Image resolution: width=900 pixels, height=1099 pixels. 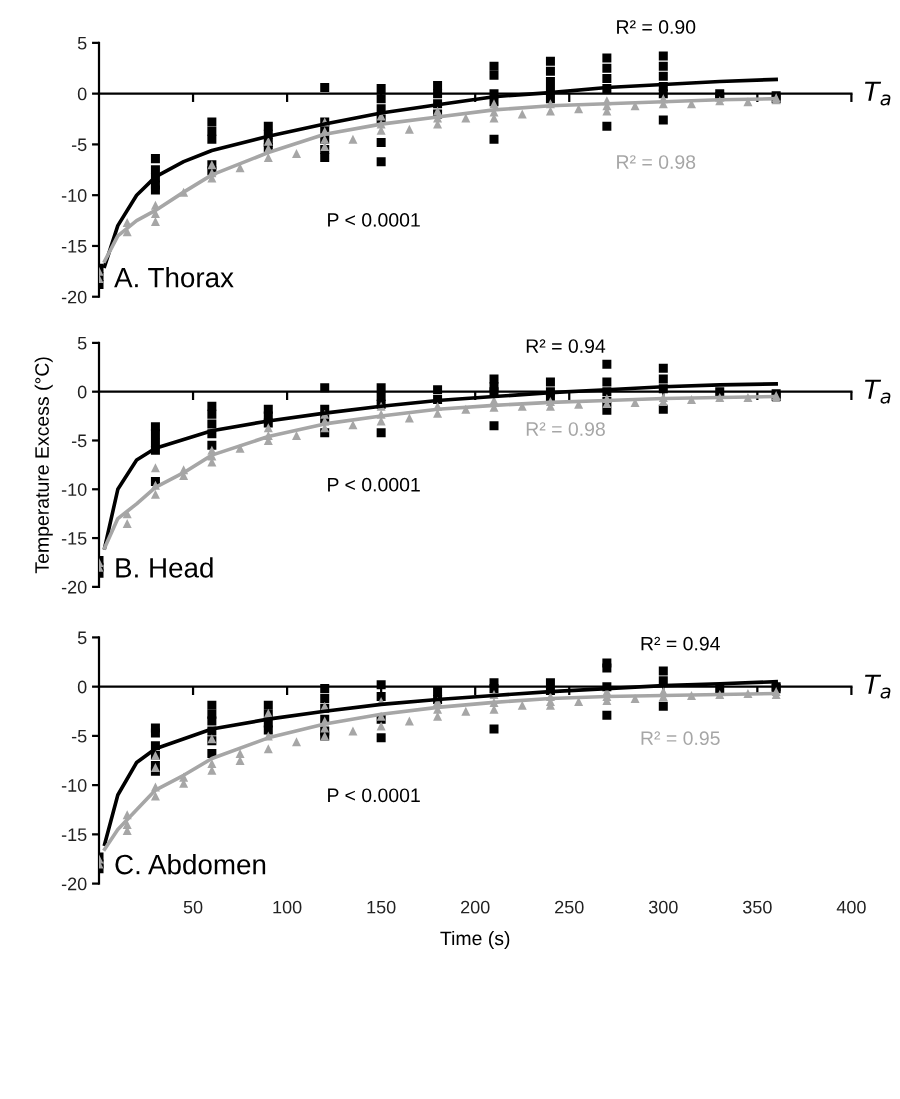 I want to click on x-tick-label: 200, so click(x=475, y=907).